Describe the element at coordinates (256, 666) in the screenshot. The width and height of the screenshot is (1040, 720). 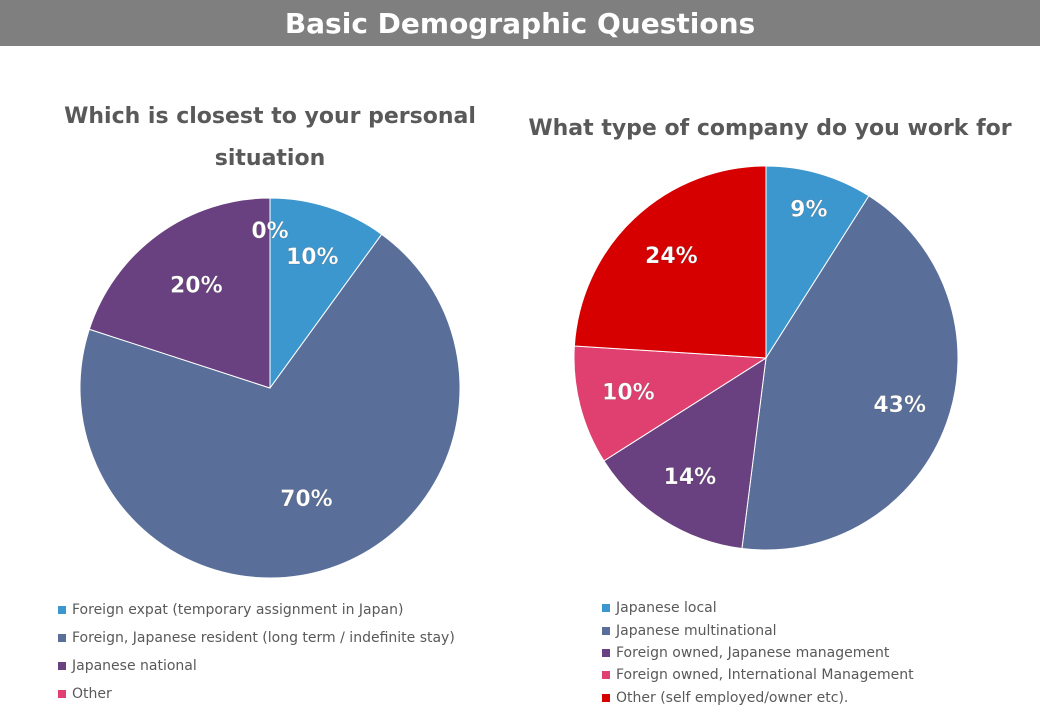
I see `legend-item-japanese-national: Japanese national` at that location.